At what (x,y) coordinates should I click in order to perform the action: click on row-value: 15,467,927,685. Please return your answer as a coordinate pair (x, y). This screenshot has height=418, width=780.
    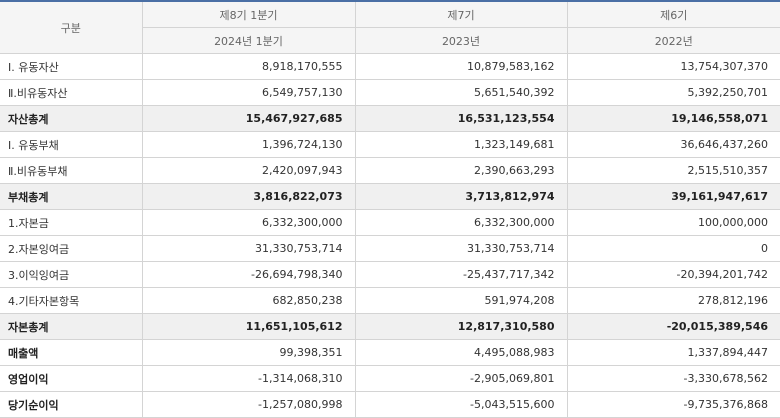
    Looking at the image, I should click on (248, 118).